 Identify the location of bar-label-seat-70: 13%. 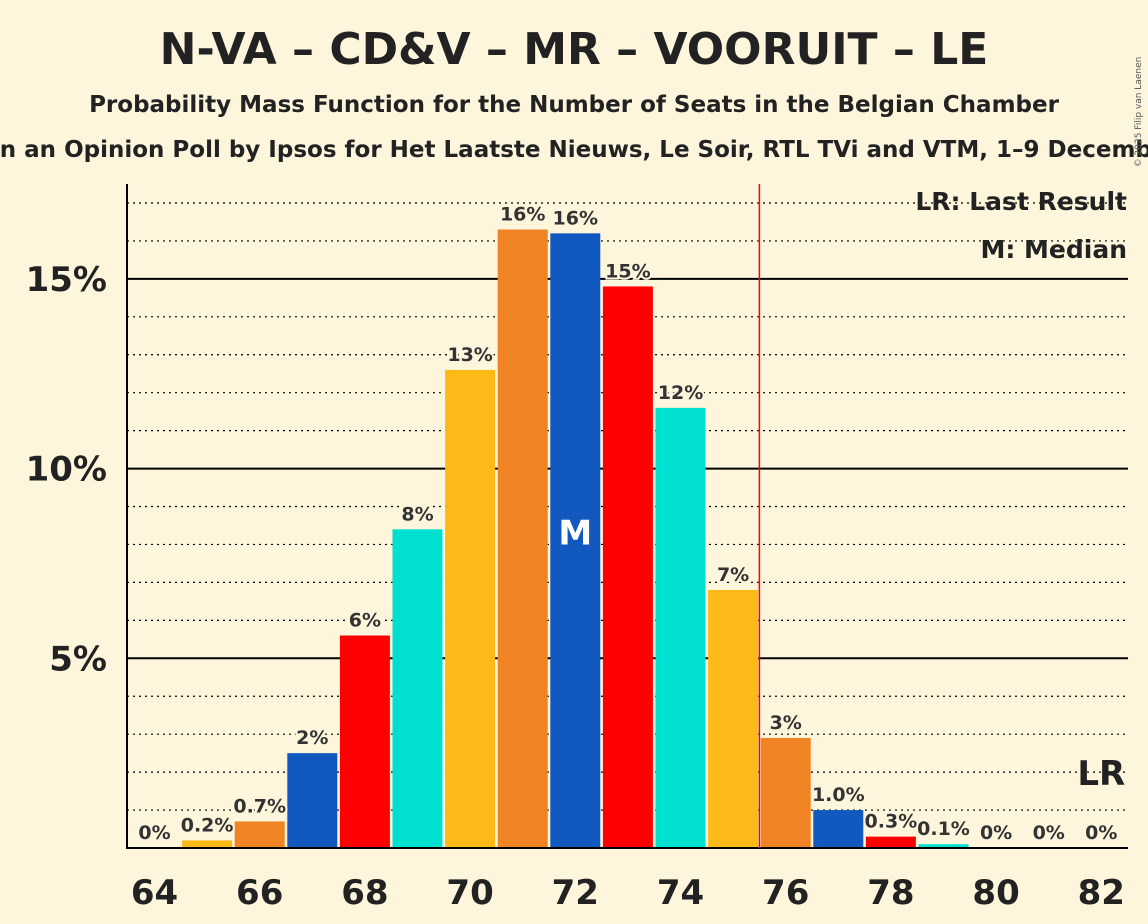
(469, 355).